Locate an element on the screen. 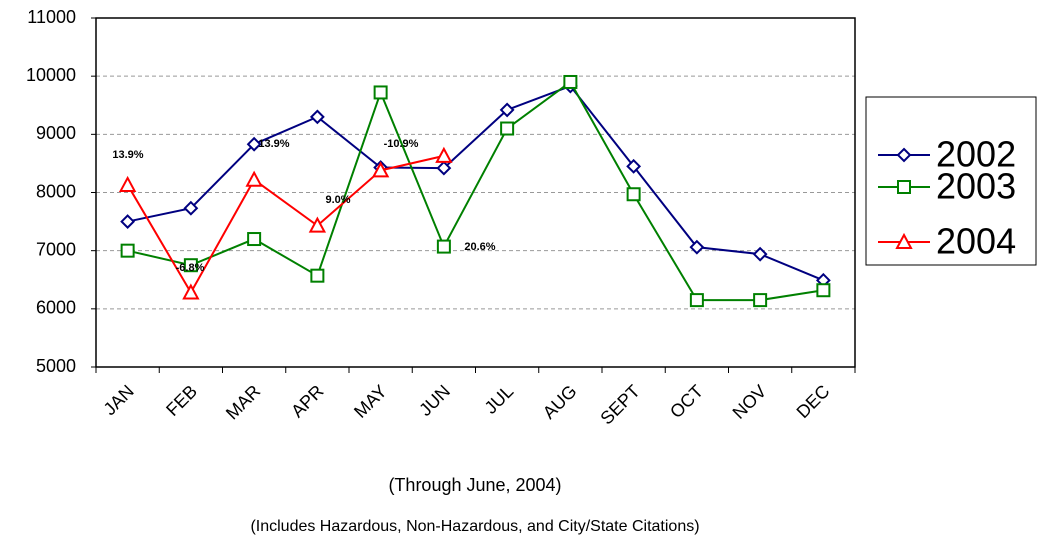 The height and width of the screenshot is (542, 1041). annotation: -6.8% is located at coordinates (190, 268).